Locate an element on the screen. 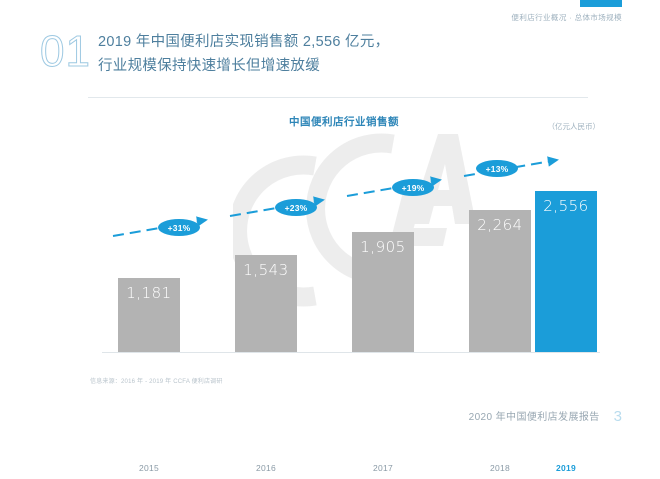  page-footer: 2020 年中国便利店发展报告 3 is located at coordinates (545, 416).